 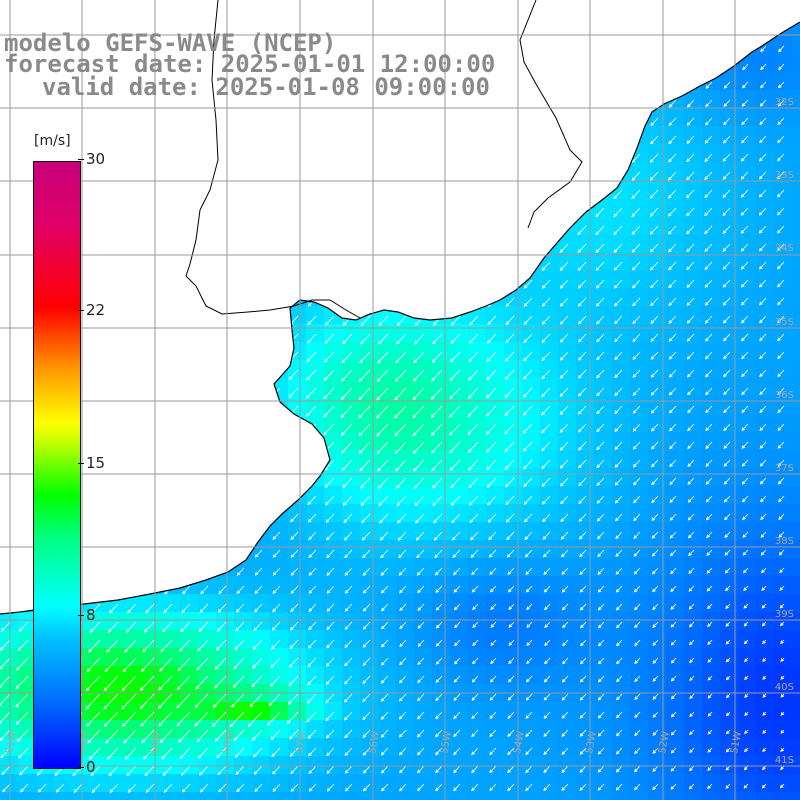 What do you see at coordinates (784, 395) in the screenshot?
I see `latitude-label: 36S` at bounding box center [784, 395].